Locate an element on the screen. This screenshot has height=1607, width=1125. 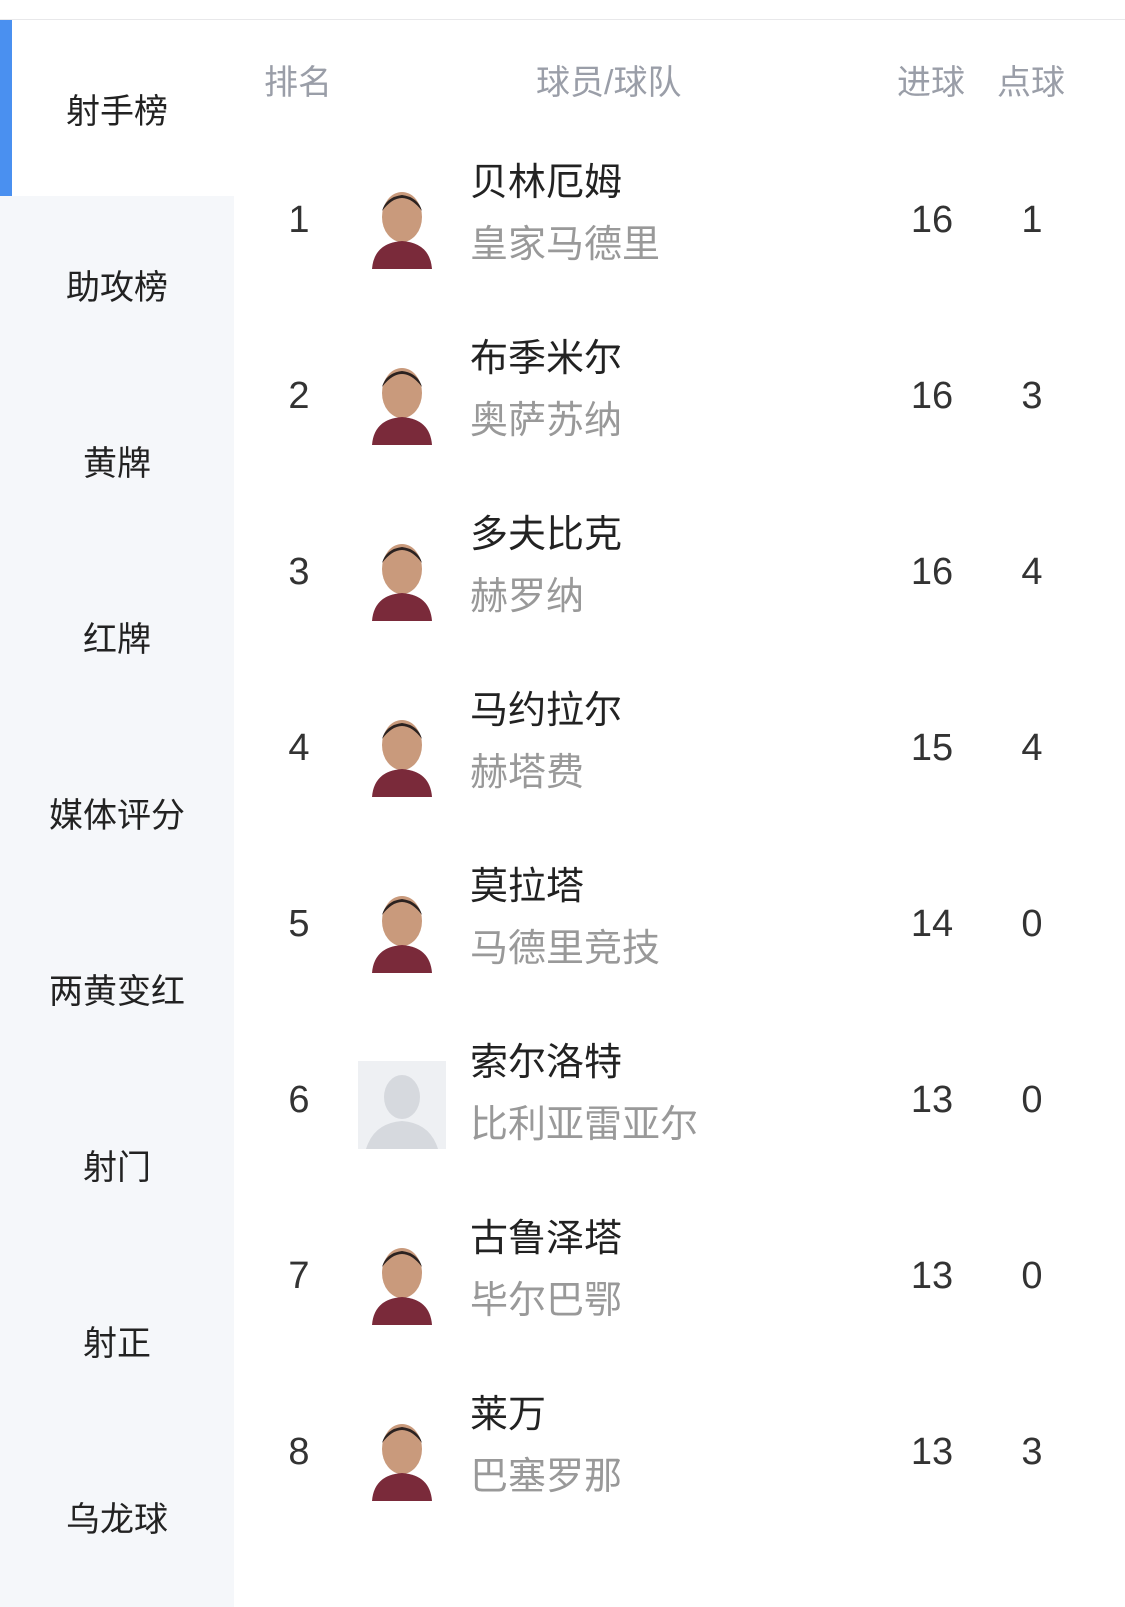
table-row: 1 贝林厄姆 皇家马德里 16 1 is located at coordinates (679, 225).